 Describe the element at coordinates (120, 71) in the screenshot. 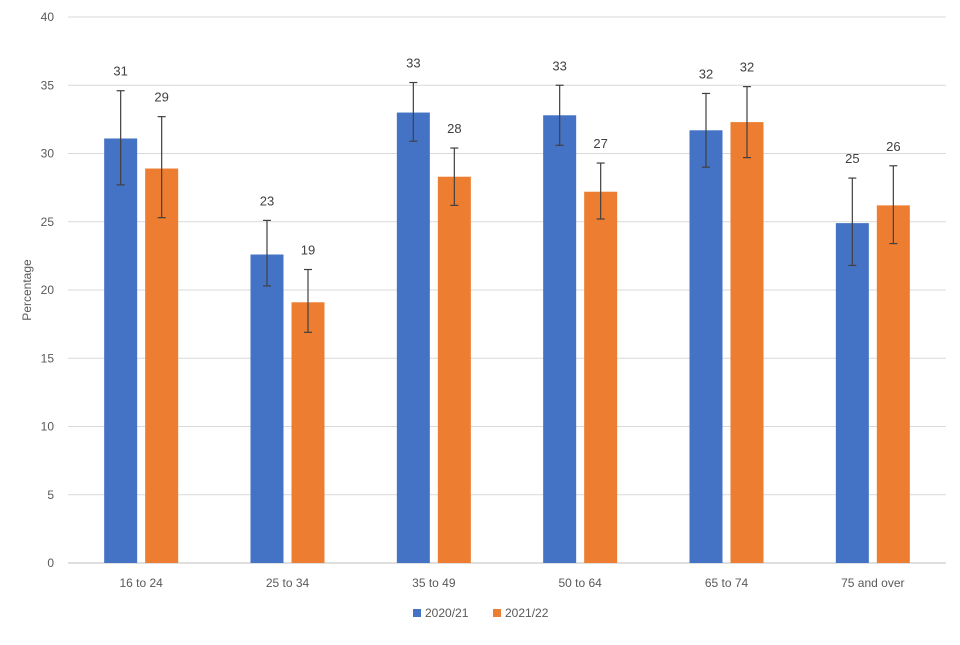

I see `data-label: 31` at that location.